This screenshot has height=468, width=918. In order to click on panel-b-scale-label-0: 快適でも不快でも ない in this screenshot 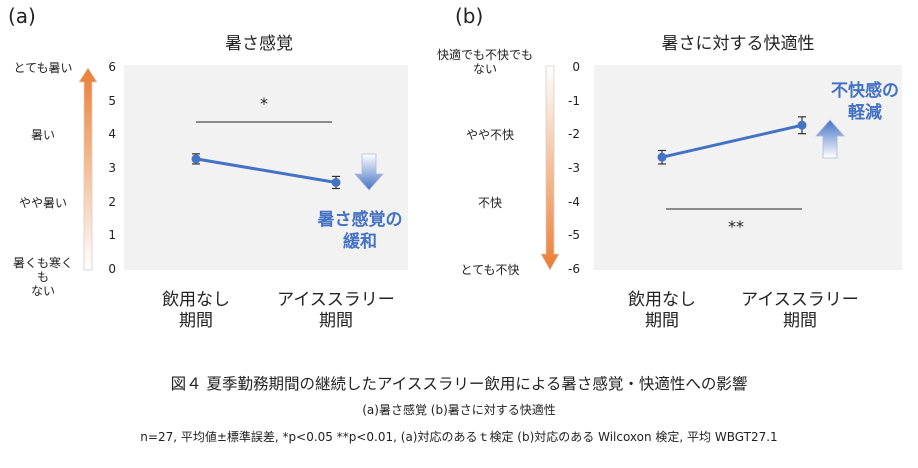, I will do `click(484, 62)`.